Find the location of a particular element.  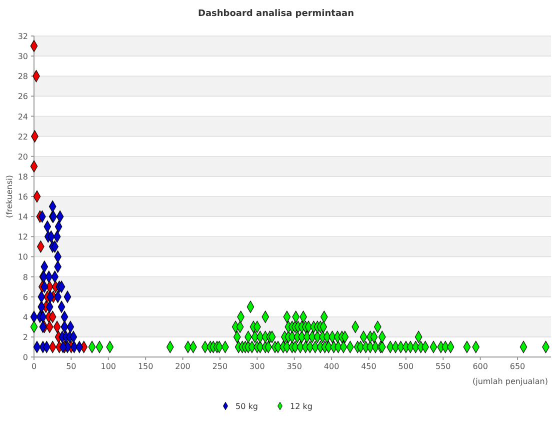

x-tick-label: 300 is located at coordinates (257, 366).